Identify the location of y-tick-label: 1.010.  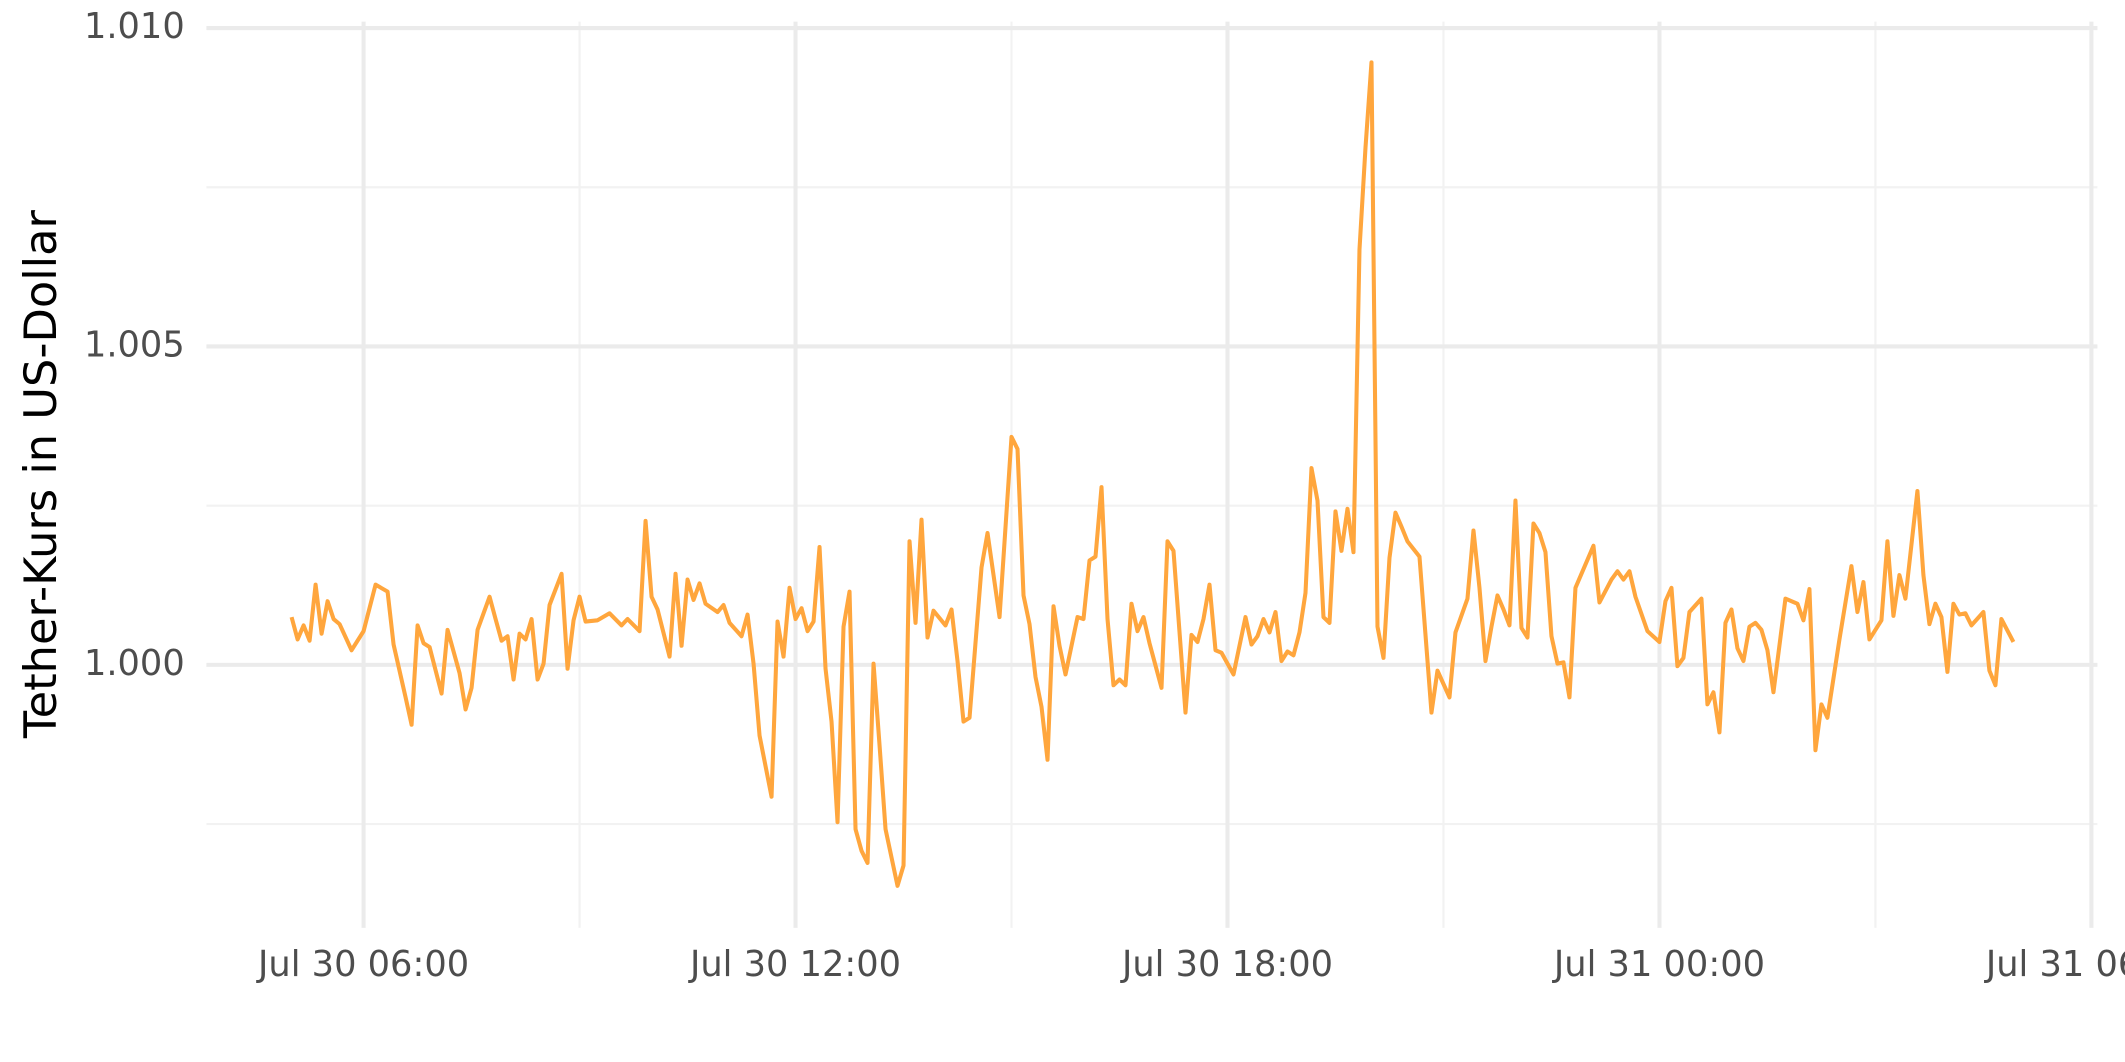
(134, 26).